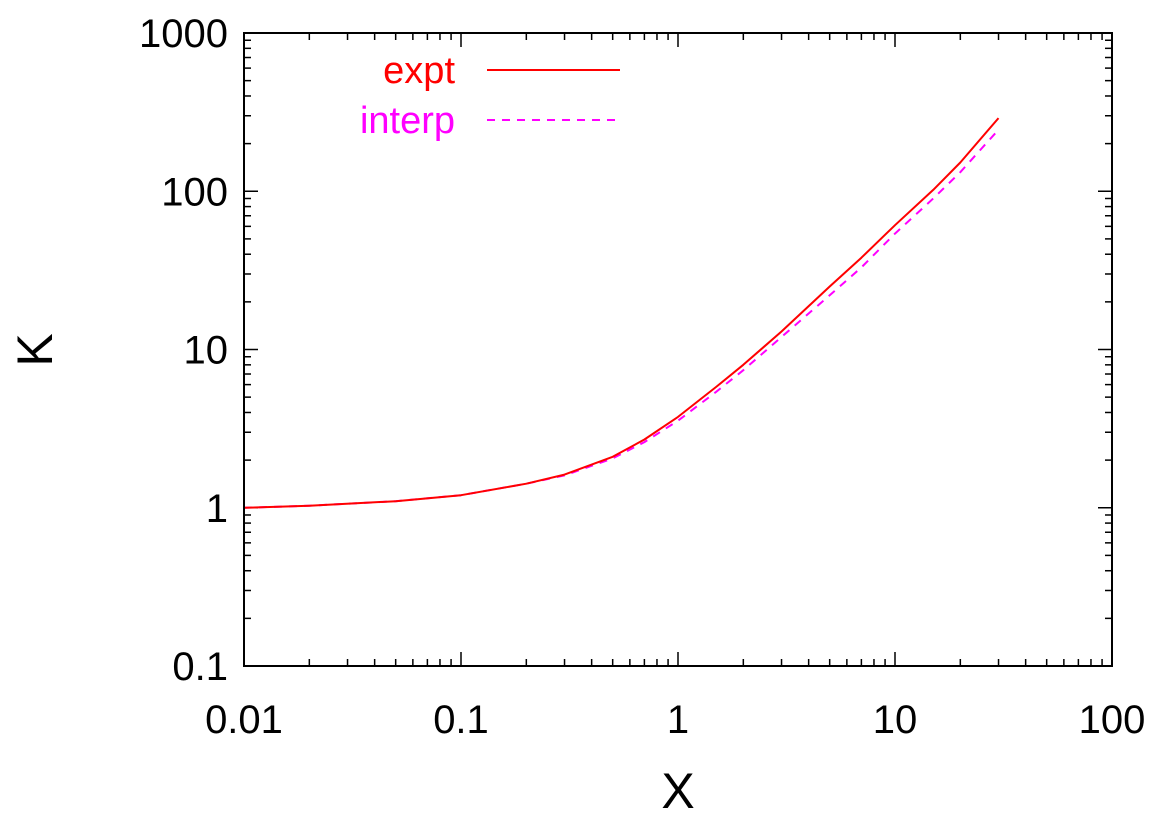  Describe the element at coordinates (183, 34) in the screenshot. I see `y-tick-label: 1000` at that location.